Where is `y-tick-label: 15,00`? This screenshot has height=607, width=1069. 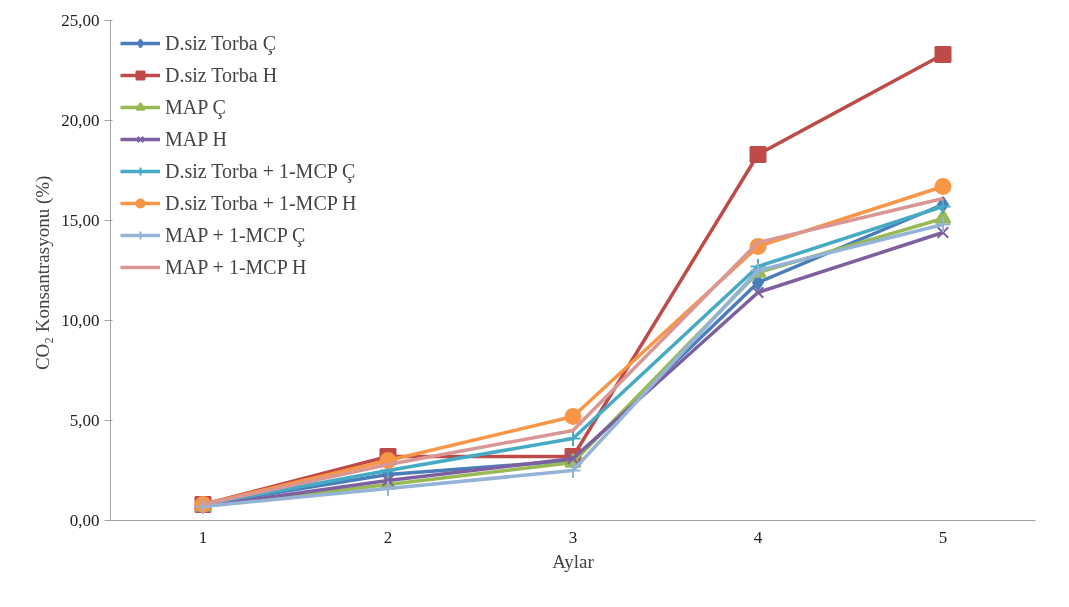 y-tick-label: 15,00 is located at coordinates (80, 220).